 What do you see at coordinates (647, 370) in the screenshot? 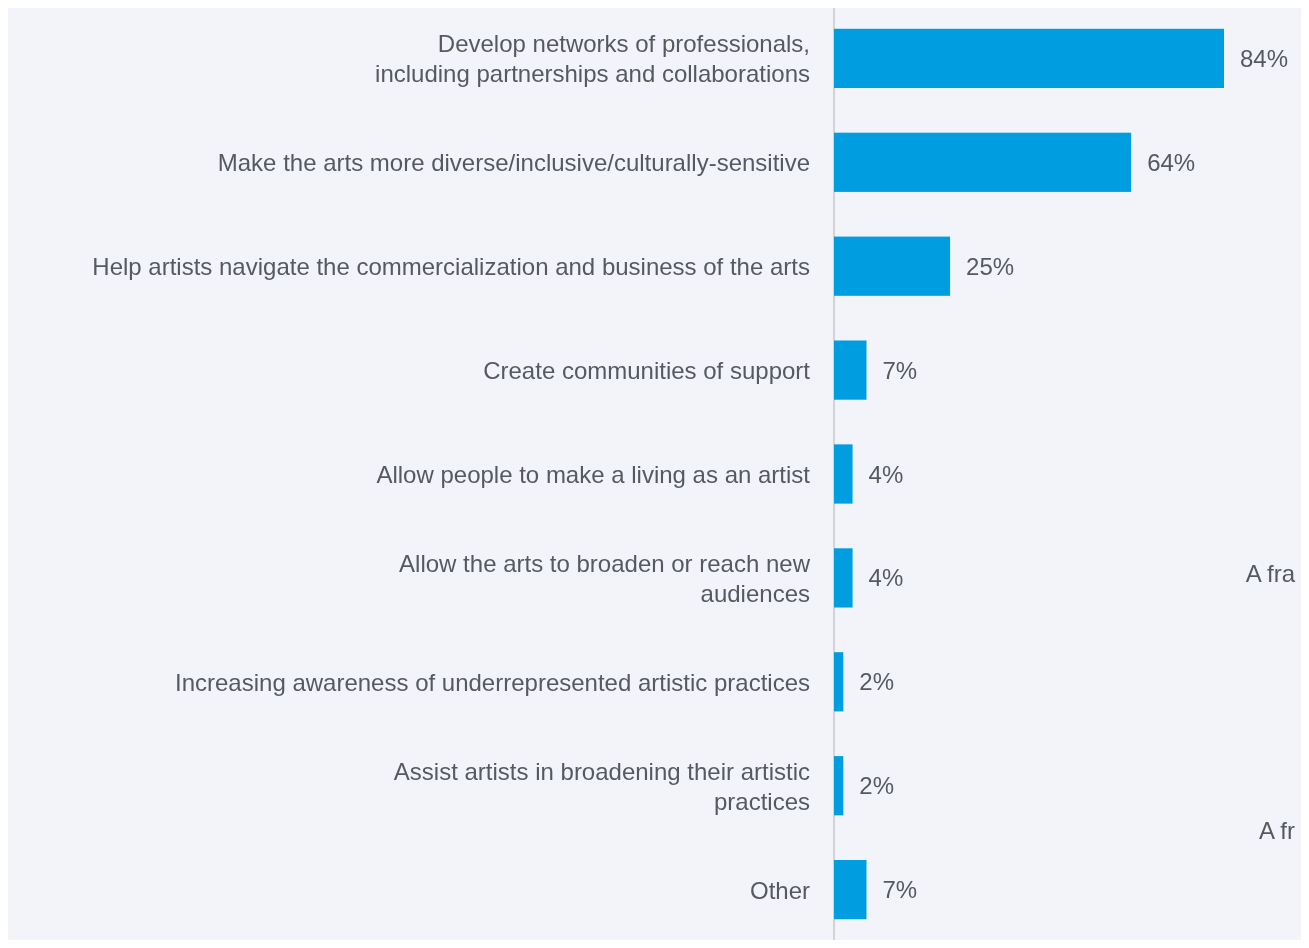
I see `y-tick-label: Create communities of support` at bounding box center [647, 370].